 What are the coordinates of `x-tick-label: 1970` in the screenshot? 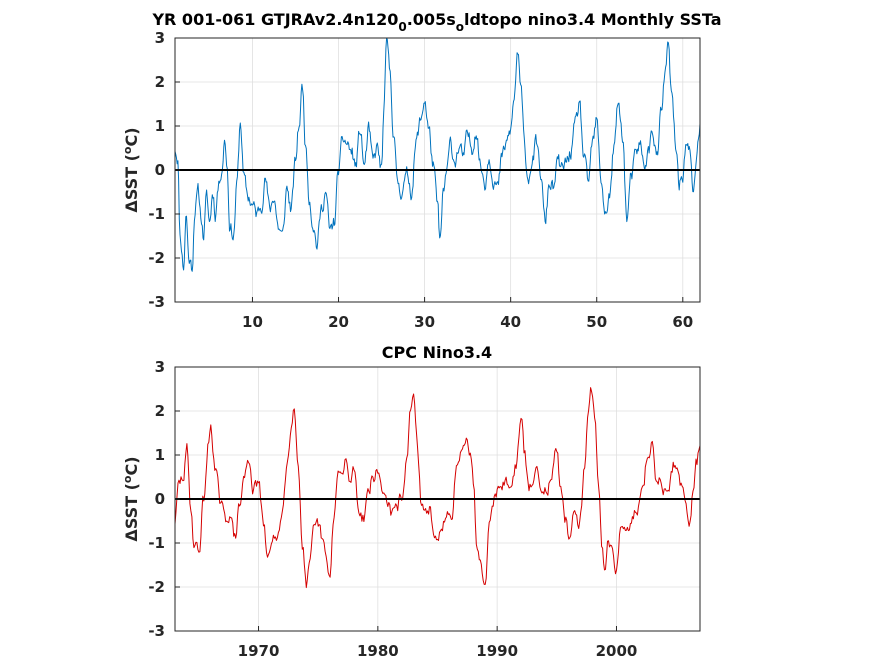 It's located at (259, 649).